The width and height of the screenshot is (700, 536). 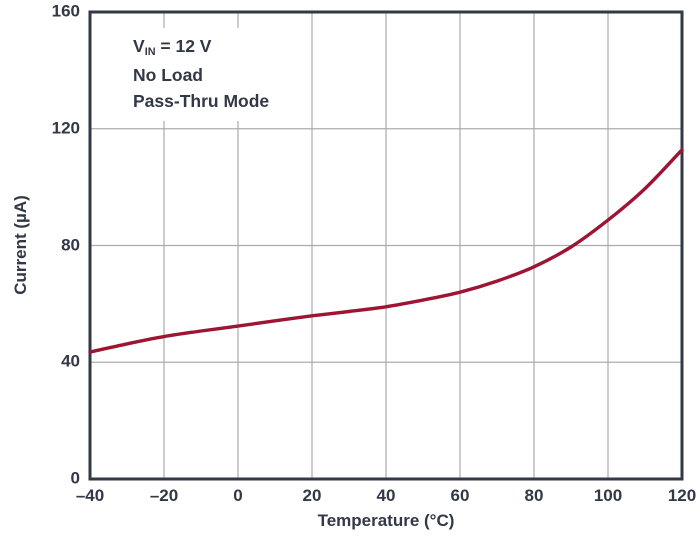 I want to click on x-tick-label: –20, so click(x=164, y=495).